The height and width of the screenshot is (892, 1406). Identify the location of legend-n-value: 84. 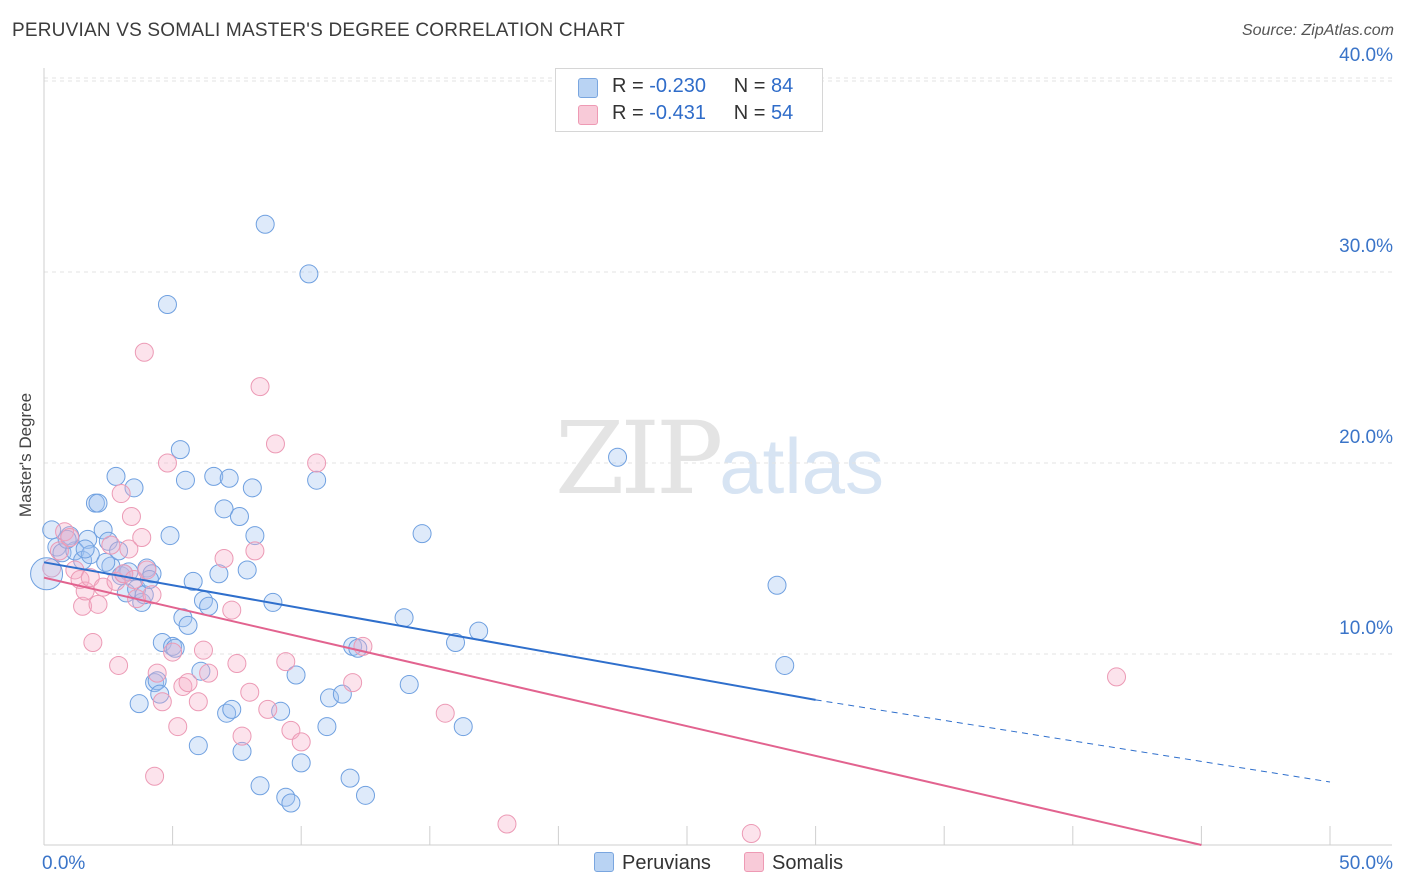
(782, 86).